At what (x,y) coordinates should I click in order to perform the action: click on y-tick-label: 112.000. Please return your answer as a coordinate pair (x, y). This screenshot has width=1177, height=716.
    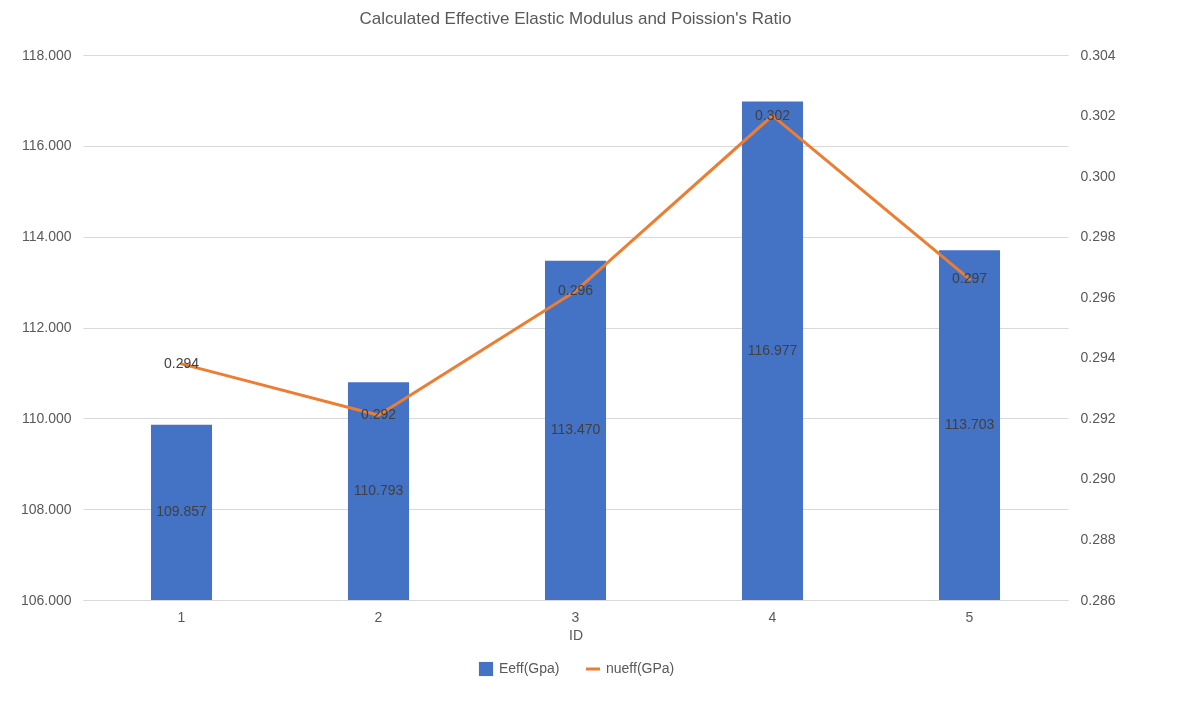
    Looking at the image, I should click on (46, 327).